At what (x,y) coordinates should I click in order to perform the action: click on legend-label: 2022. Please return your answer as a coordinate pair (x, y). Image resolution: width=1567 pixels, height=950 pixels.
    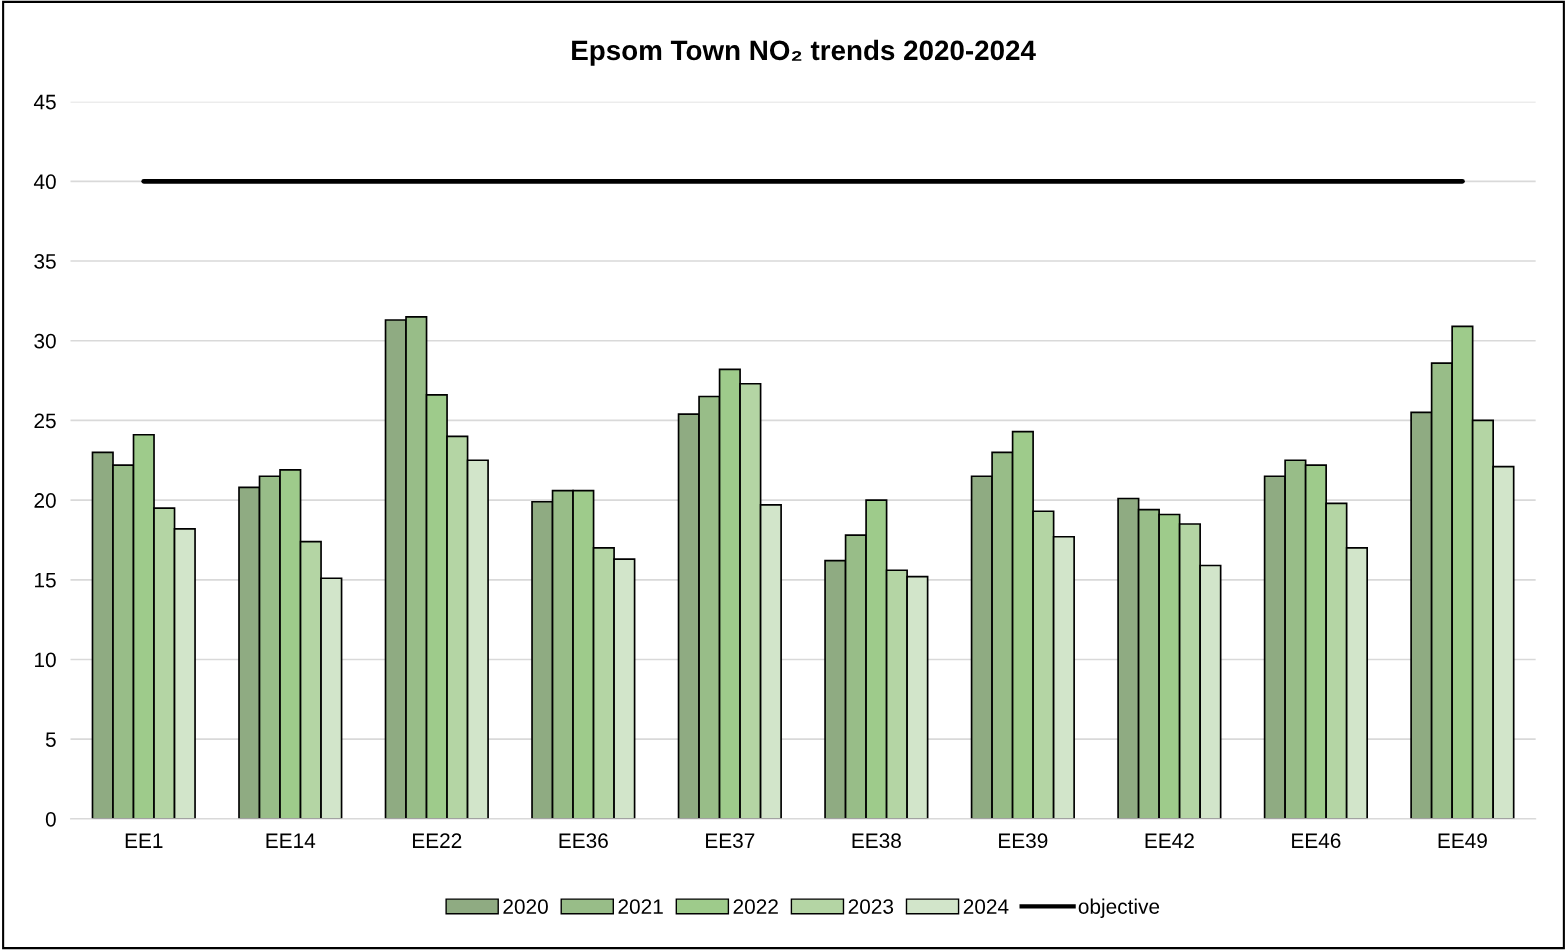
    Looking at the image, I should click on (755, 906).